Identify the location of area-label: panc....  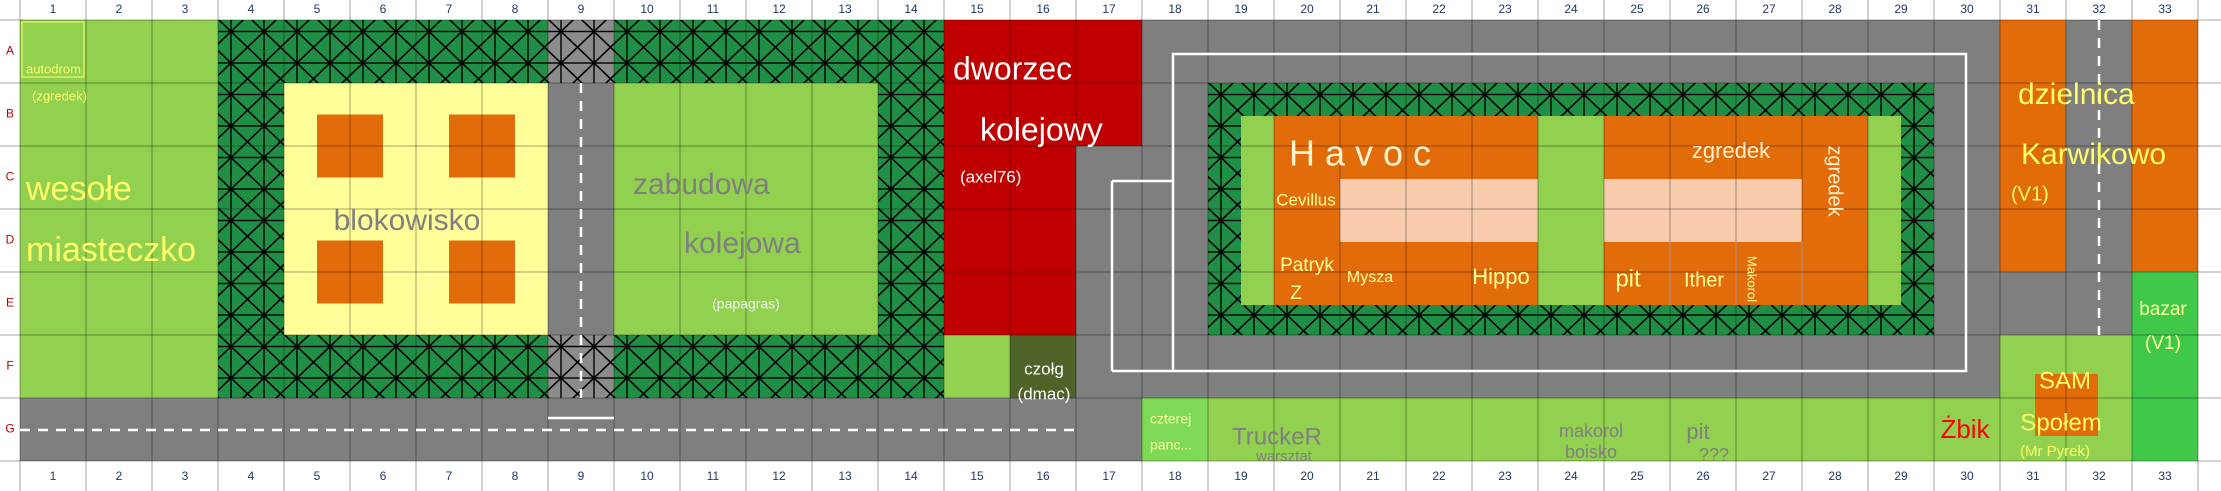
(1171, 445).